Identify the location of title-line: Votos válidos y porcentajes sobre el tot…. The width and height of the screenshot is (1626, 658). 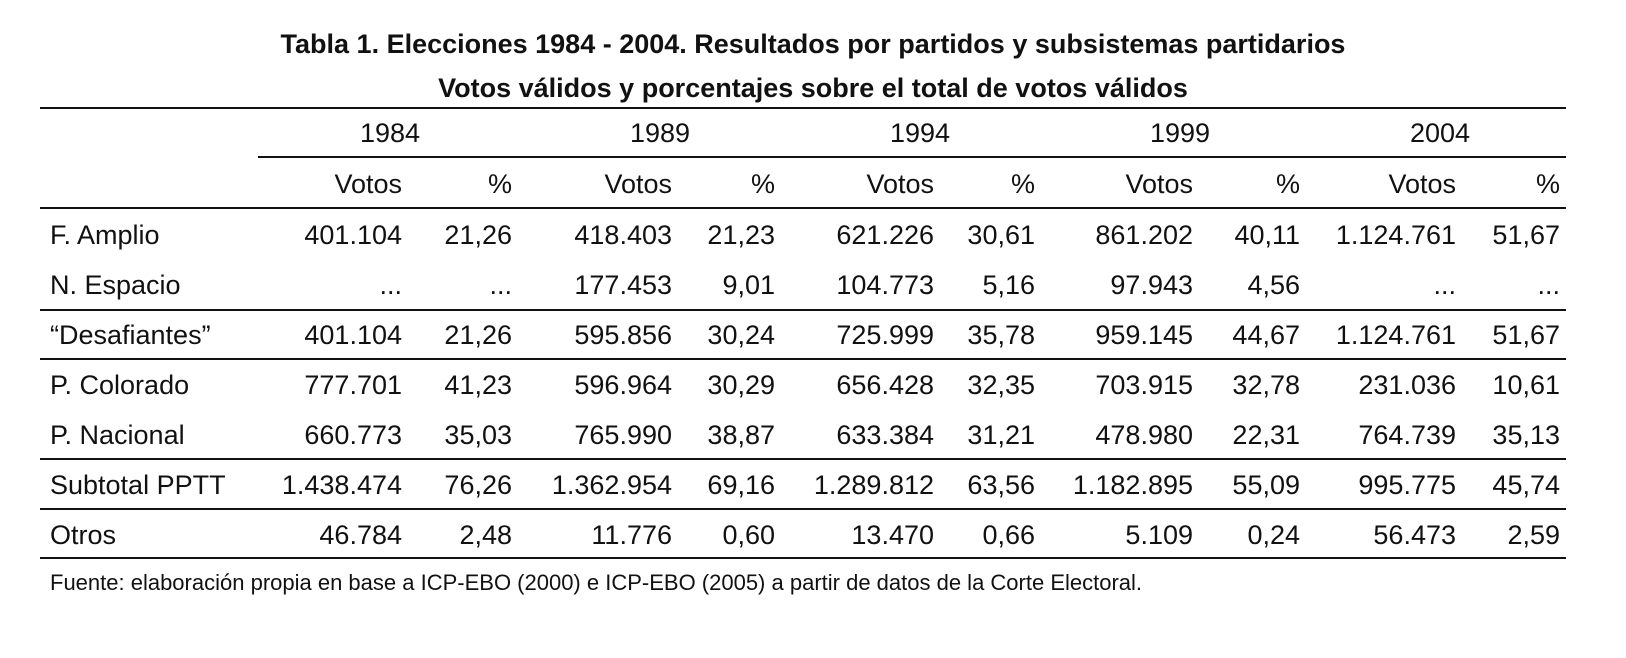
(813, 88).